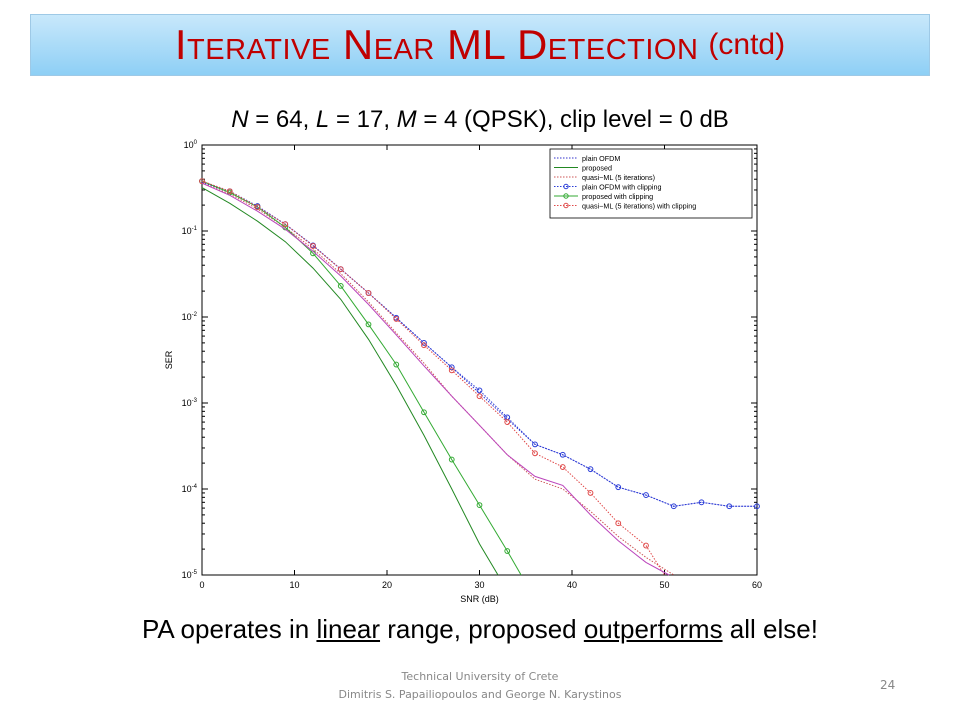  I want to click on x-axis-label: SNR (dB), so click(479, 599).